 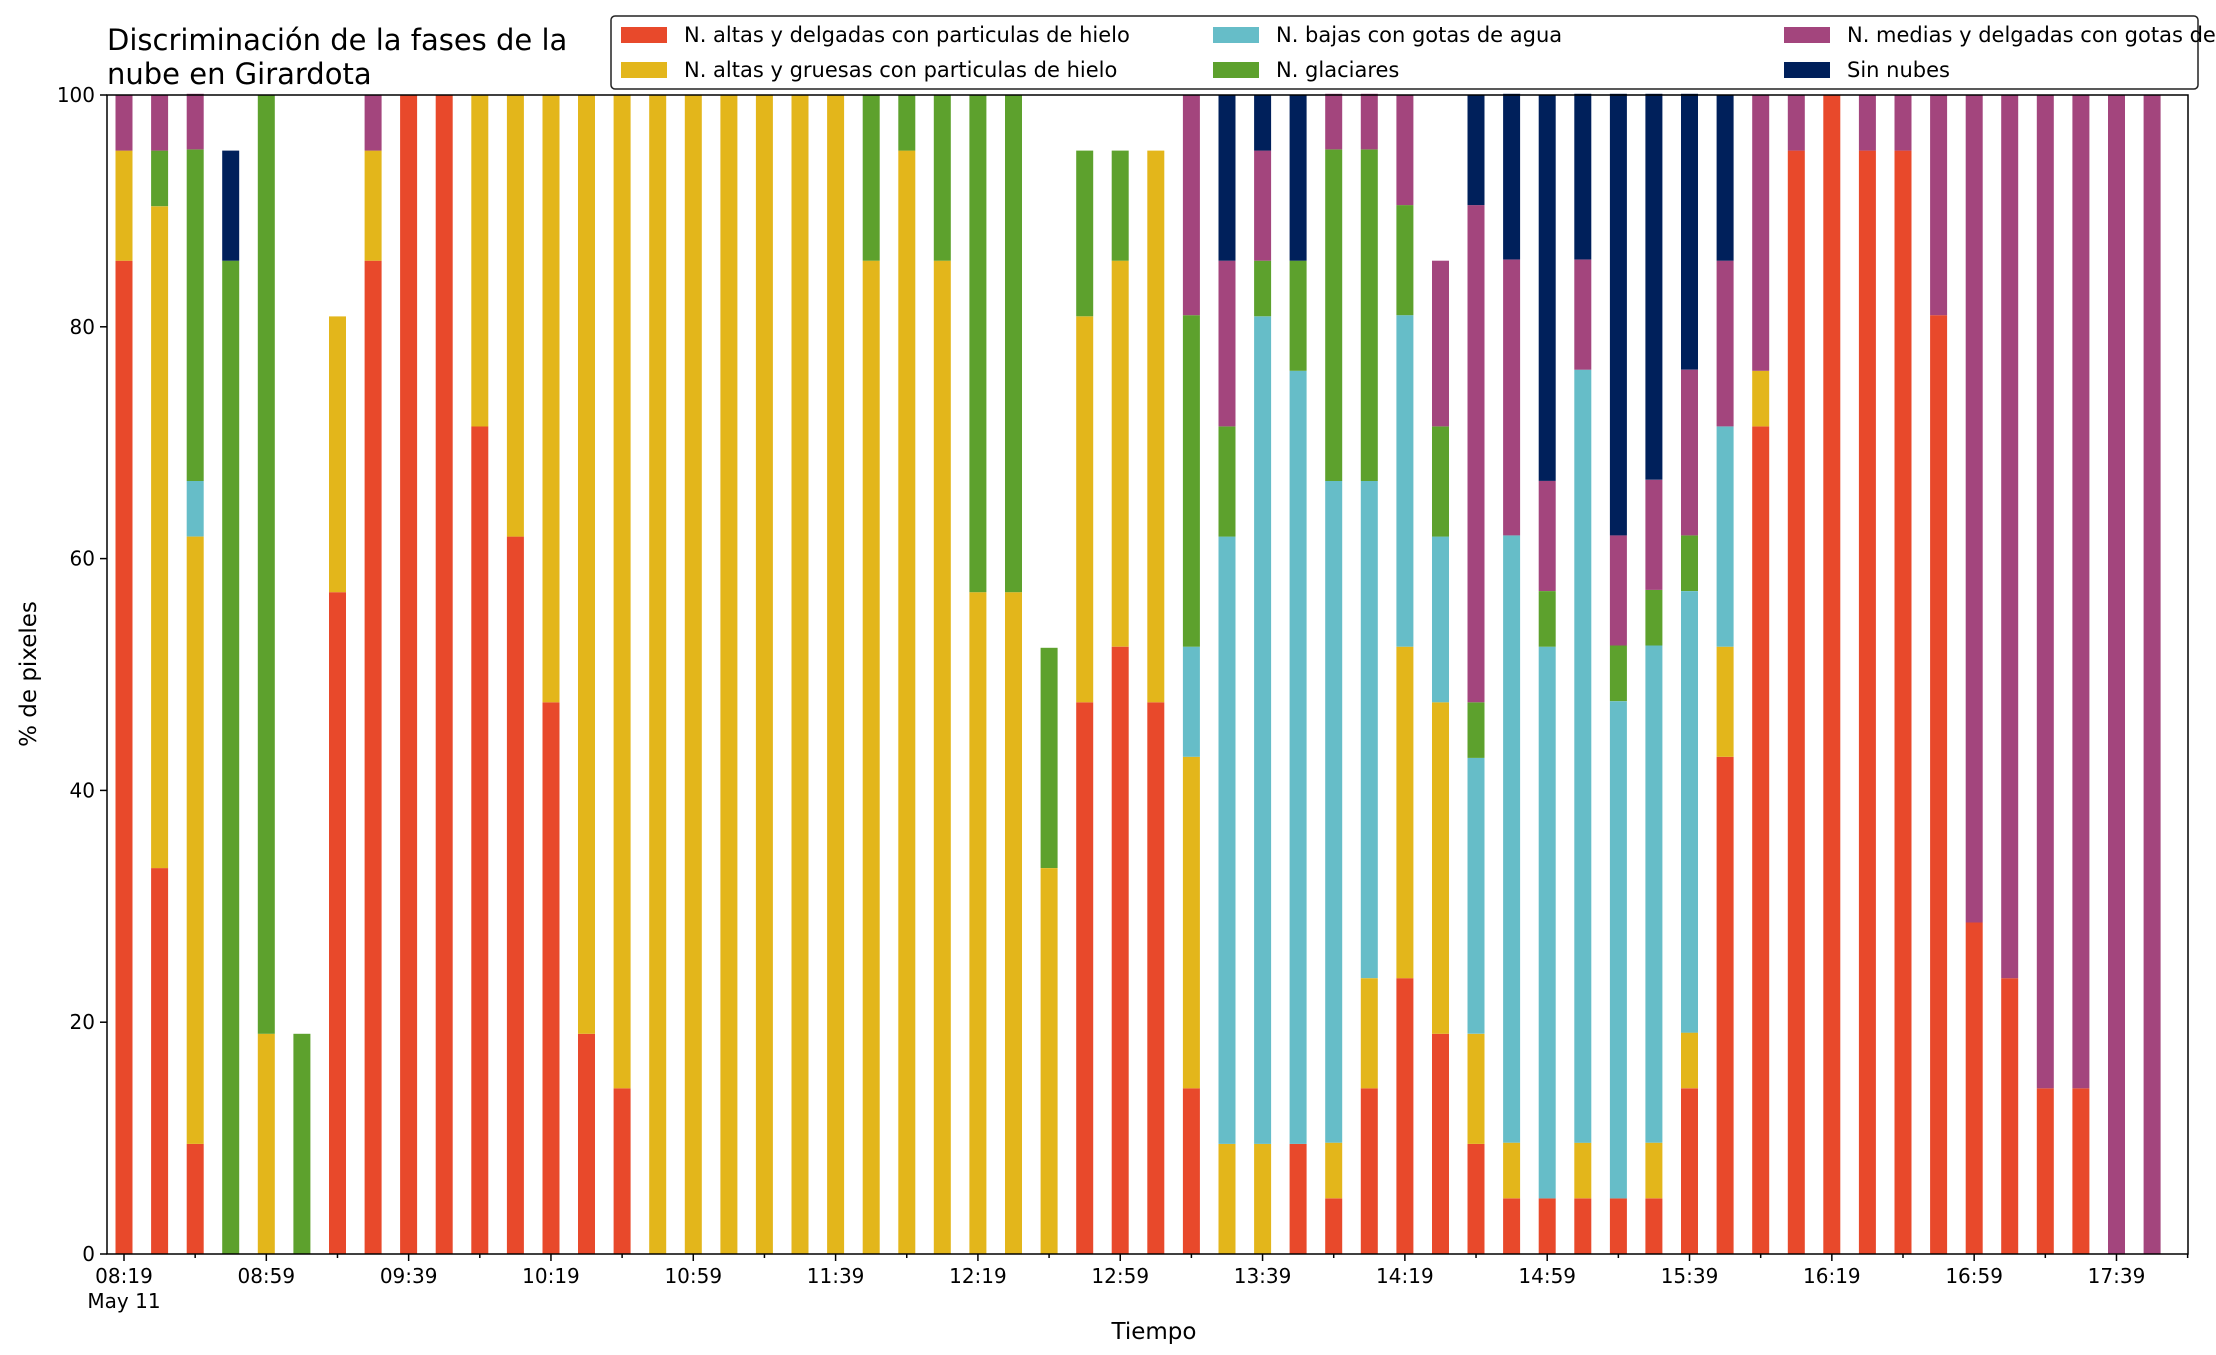 What do you see at coordinates (1405, 1276) in the screenshot?
I see `x-tick-label: 14:19` at bounding box center [1405, 1276].